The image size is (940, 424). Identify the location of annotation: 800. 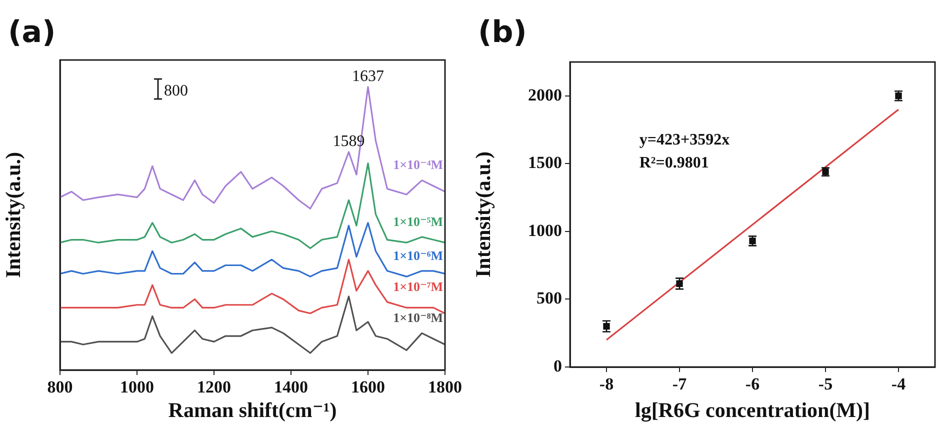
(176, 91).